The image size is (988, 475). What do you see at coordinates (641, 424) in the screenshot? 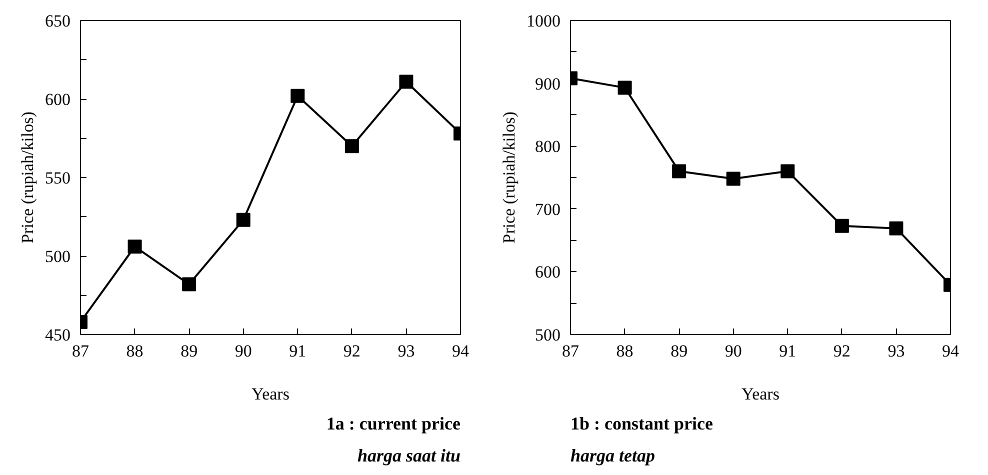
I see `text: 1b : constant price` at bounding box center [641, 424].